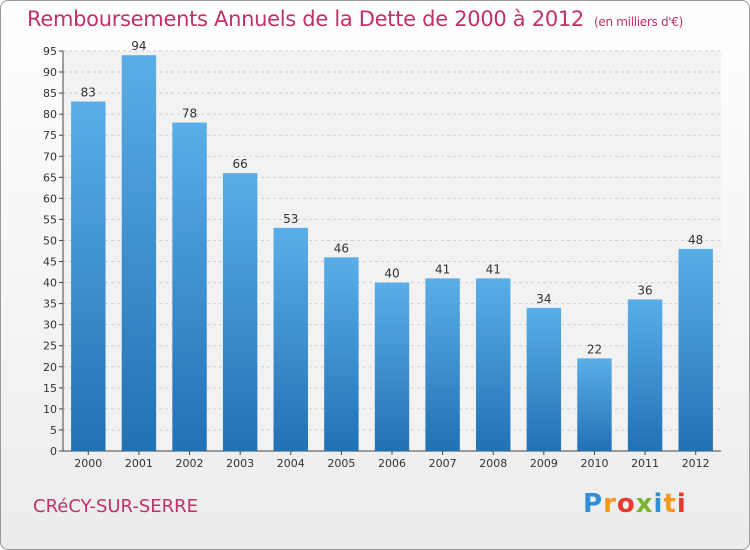  Describe the element at coordinates (341, 248) in the screenshot. I see `data-label: 46` at that location.